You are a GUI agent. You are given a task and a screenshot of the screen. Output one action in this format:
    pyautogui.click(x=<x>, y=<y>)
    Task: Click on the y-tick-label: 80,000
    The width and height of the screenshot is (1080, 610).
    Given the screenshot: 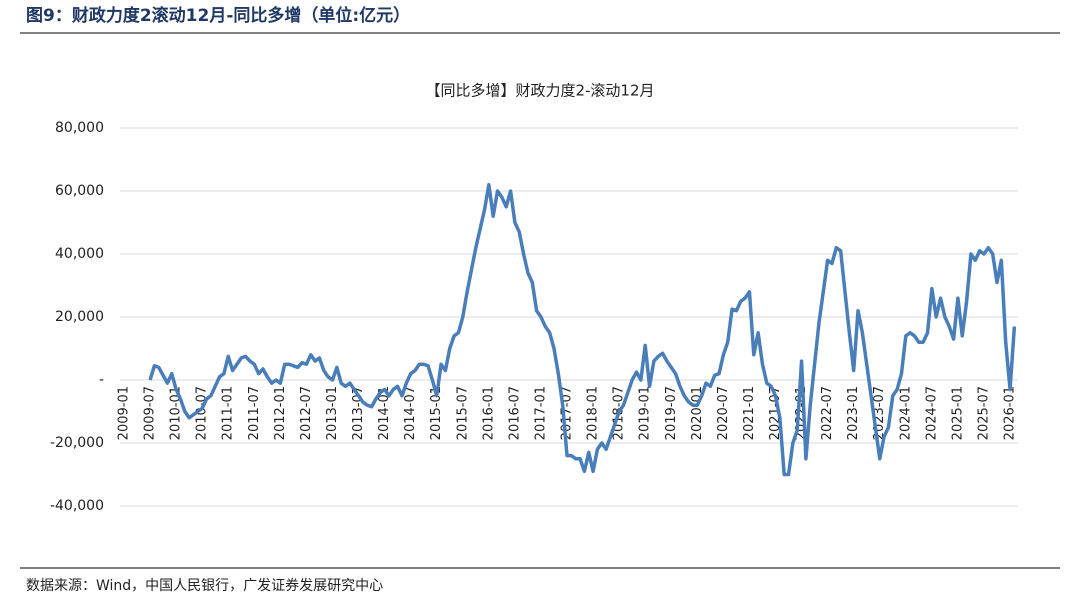 What is the action you would take?
    pyautogui.click(x=79, y=128)
    